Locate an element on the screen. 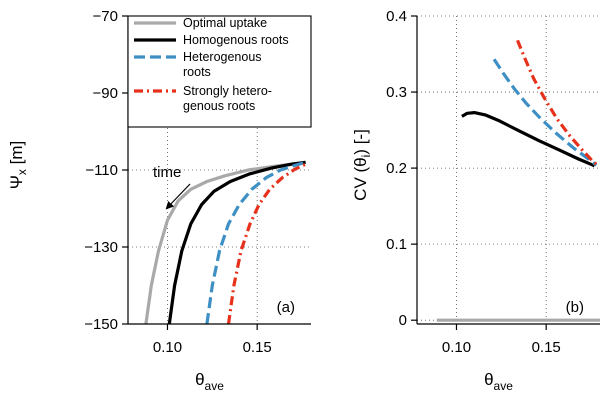 This screenshot has height=399, width=600. label-base: Ψ is located at coordinates (16, 182).